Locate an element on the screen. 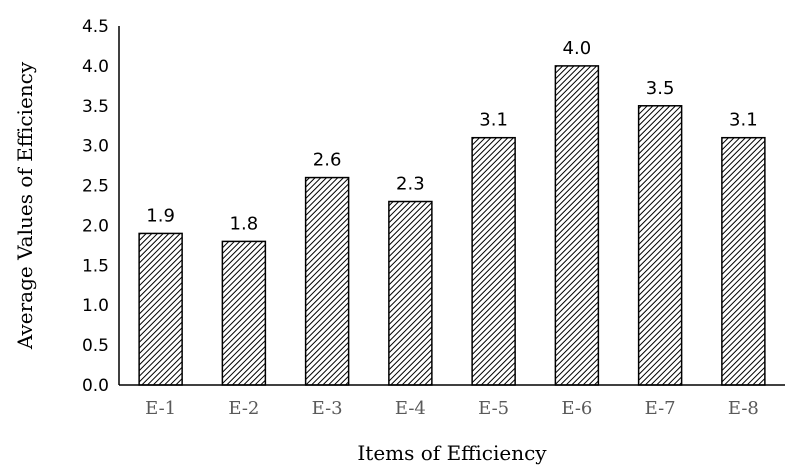 The height and width of the screenshot is (466, 791). x-category-label: E-7 is located at coordinates (660, 408).